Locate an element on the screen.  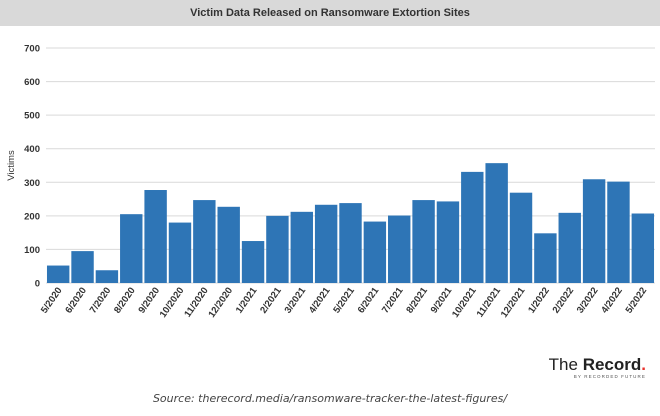
y-tick-label: 200 is located at coordinates (32, 216).